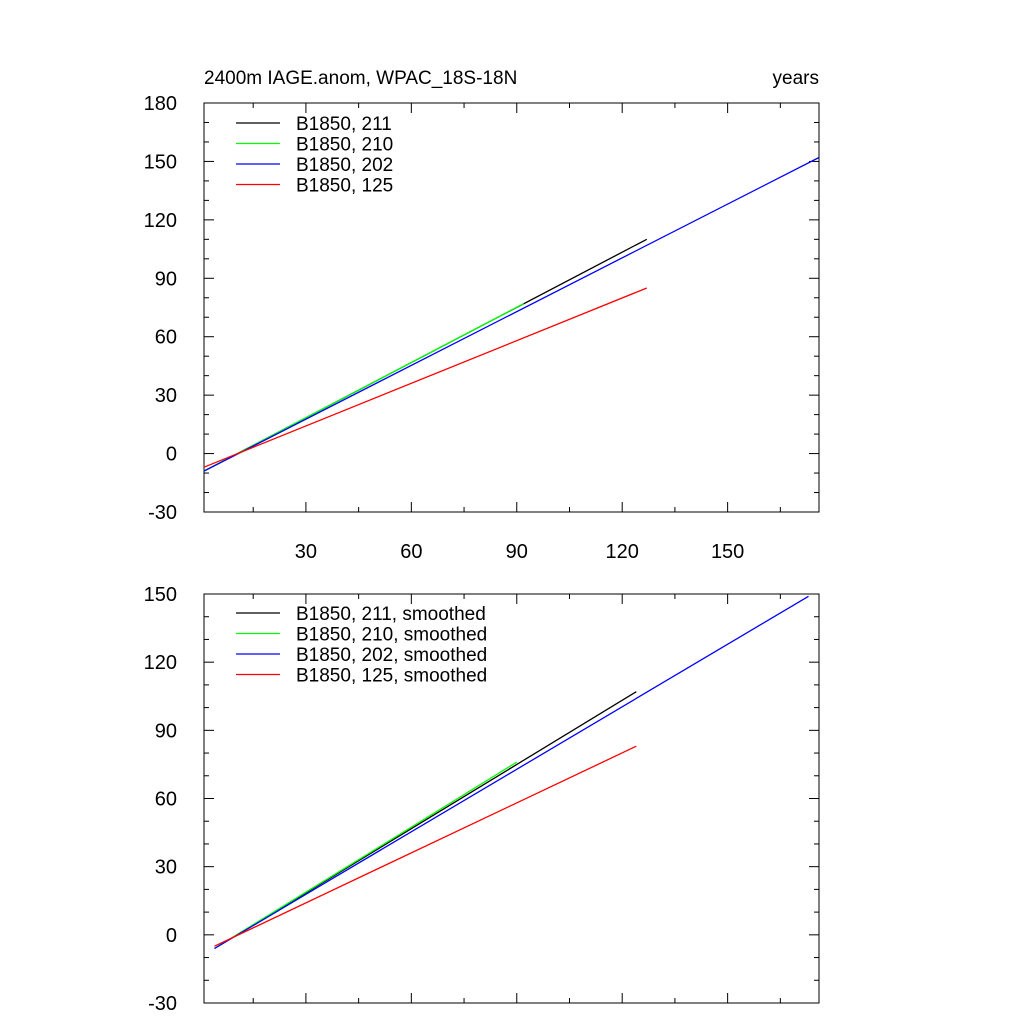  Describe the element at coordinates (517, 552) in the screenshot. I see `x-tick-label: 90` at that location.